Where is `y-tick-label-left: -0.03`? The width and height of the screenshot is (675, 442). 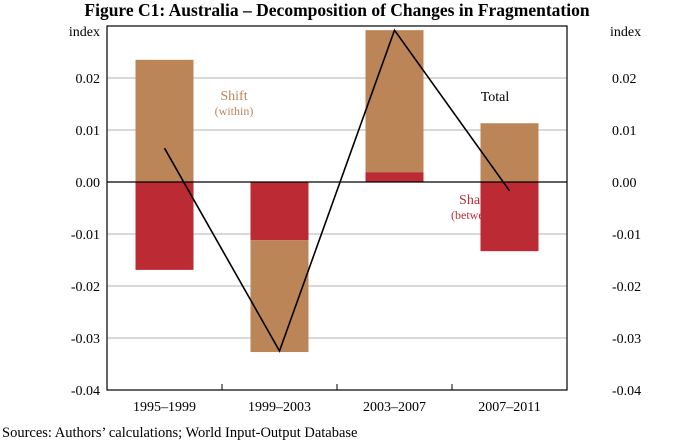 y-tick-label-left: -0.03 is located at coordinates (85, 339).